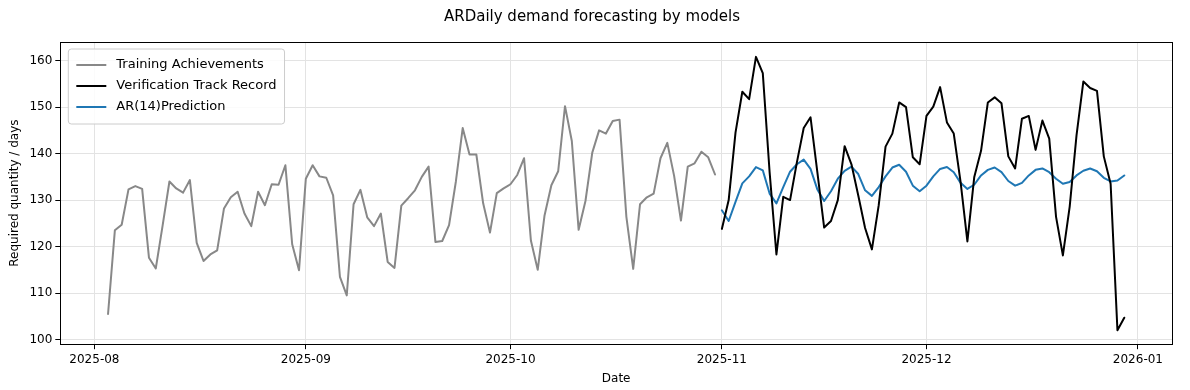 This screenshot has height=390, width=1190. What do you see at coordinates (94, 358) in the screenshot?
I see `x-tick-label: 2025-08` at bounding box center [94, 358].